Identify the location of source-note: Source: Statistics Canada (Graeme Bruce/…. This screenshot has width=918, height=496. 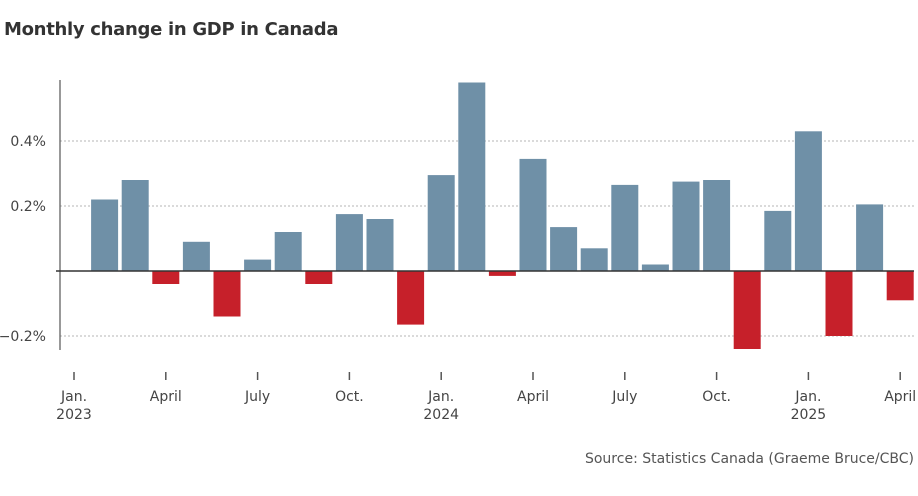
(749, 459).